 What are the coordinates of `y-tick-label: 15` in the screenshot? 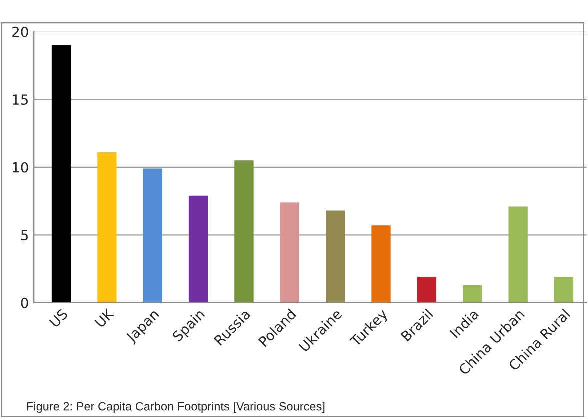 It's located at (20, 100).